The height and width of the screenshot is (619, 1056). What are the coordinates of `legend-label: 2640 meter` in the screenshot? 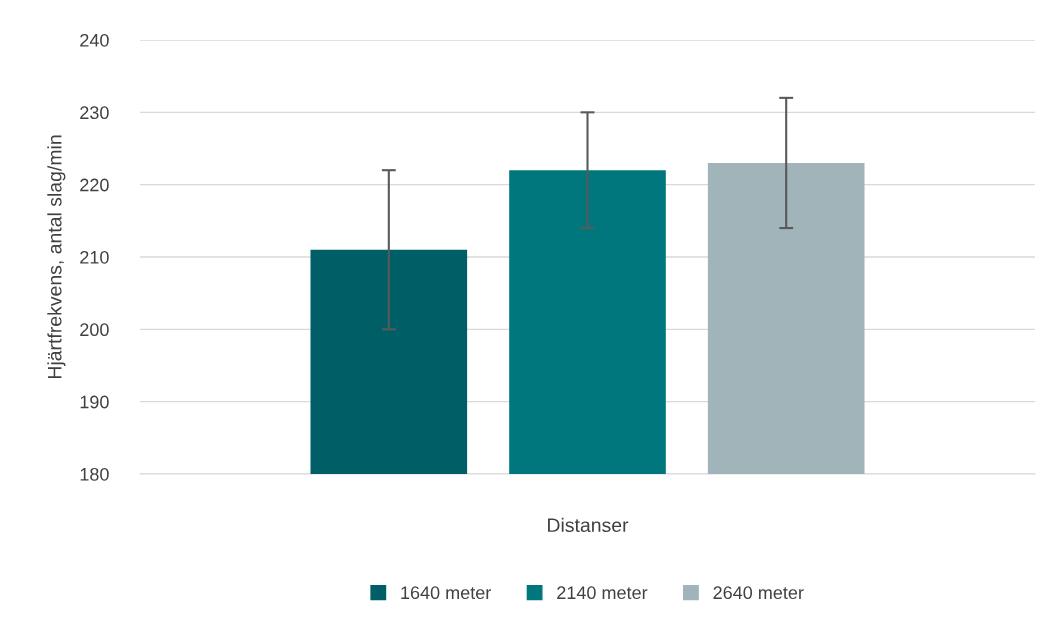 It's located at (758, 593).